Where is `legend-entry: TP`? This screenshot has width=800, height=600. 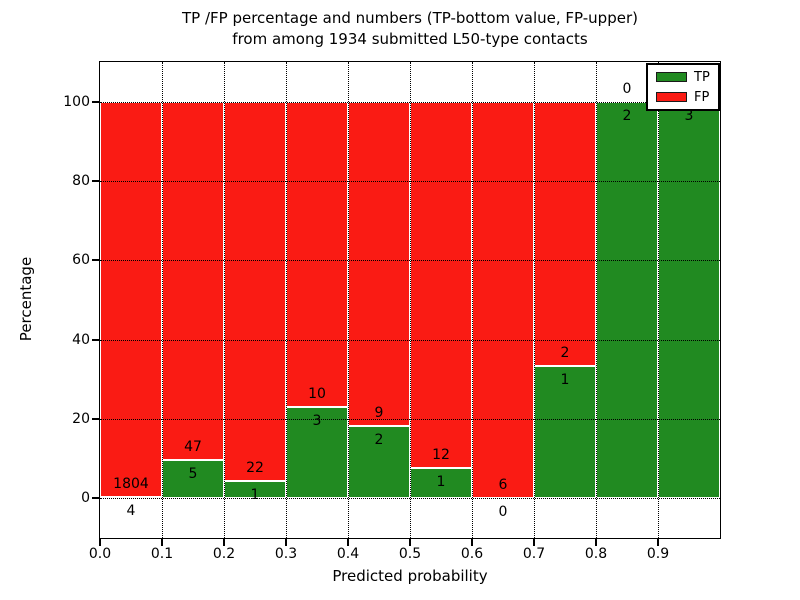
legend-entry: TP is located at coordinates (683, 77).